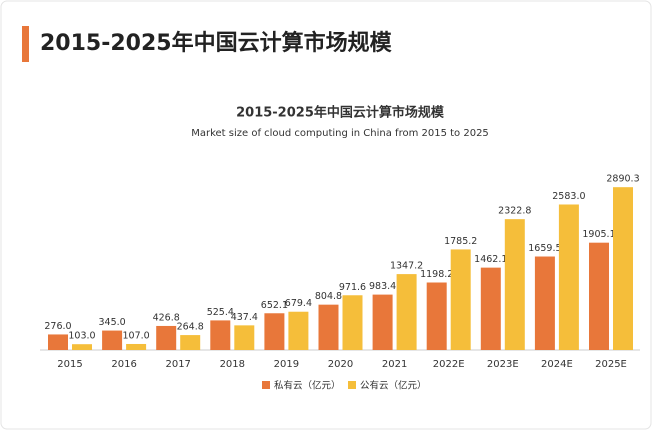 This screenshot has height=430, width=652. What do you see at coordinates (460, 241) in the screenshot?
I see `data-label: 1785.2` at bounding box center [460, 241].